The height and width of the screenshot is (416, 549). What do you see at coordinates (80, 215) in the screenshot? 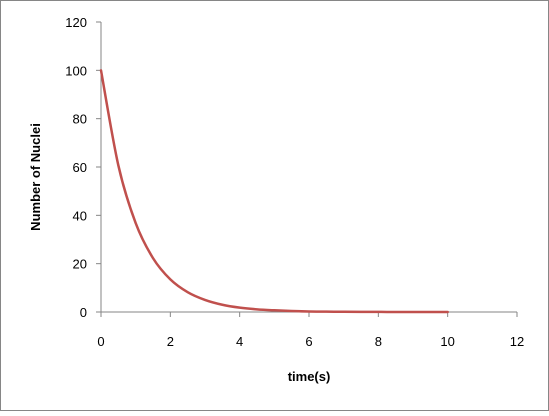
I see `y-tick-label: 40` at bounding box center [80, 215].